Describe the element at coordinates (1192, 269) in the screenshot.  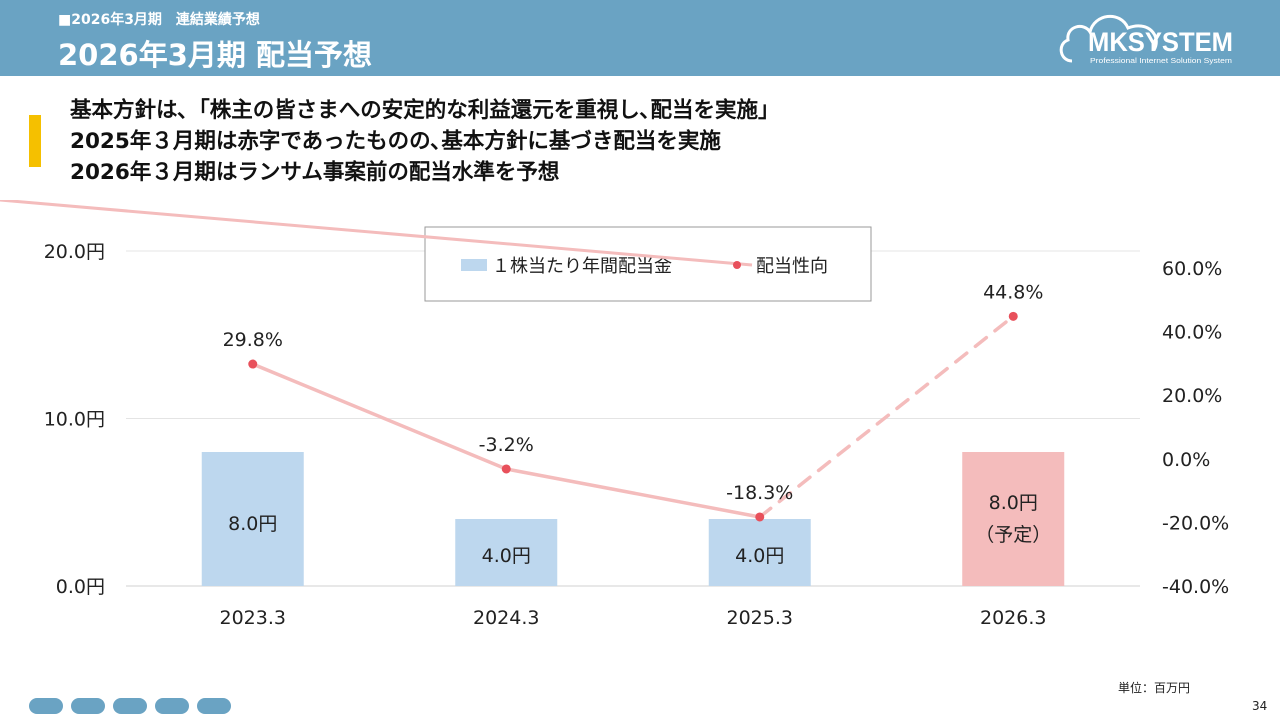
I see `y-right-tick-label: 60.0%` at that location.